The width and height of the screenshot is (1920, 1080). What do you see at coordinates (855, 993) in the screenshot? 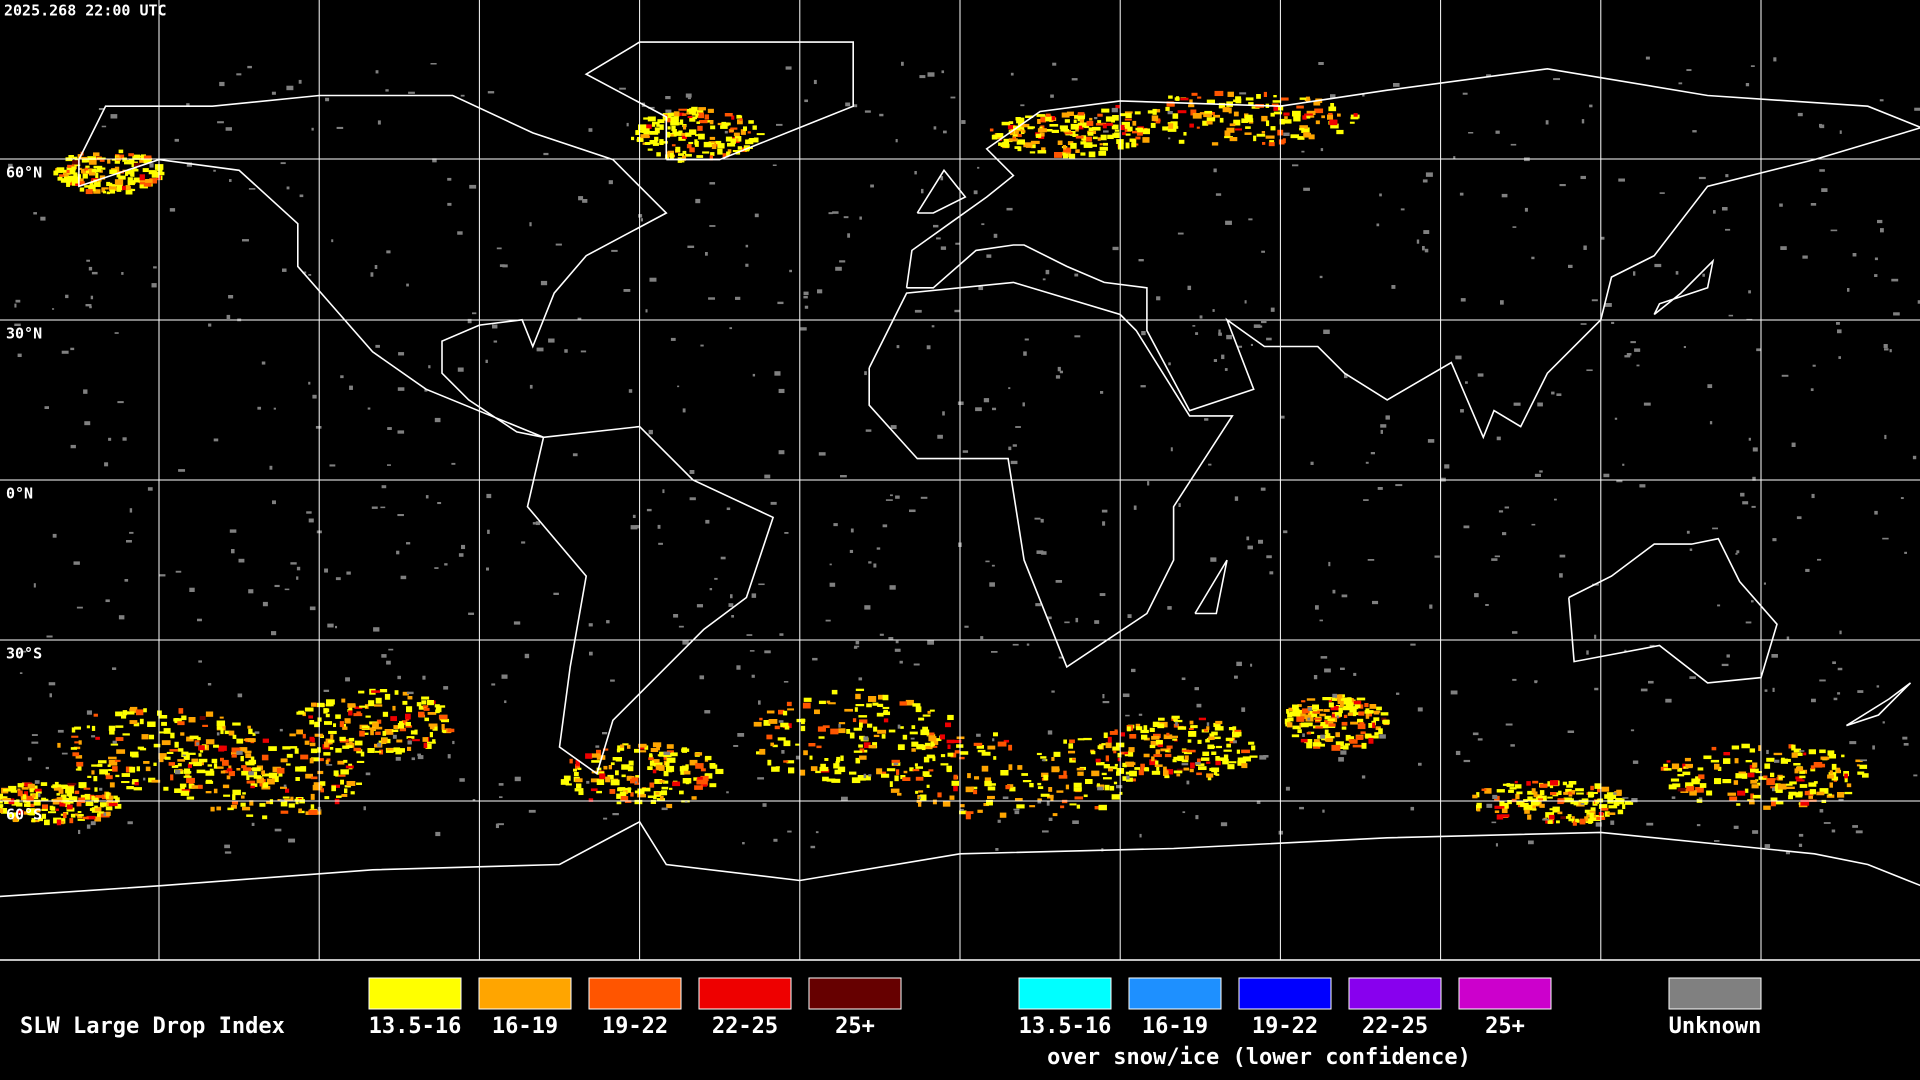
I see `legend-swatch` at bounding box center [855, 993].